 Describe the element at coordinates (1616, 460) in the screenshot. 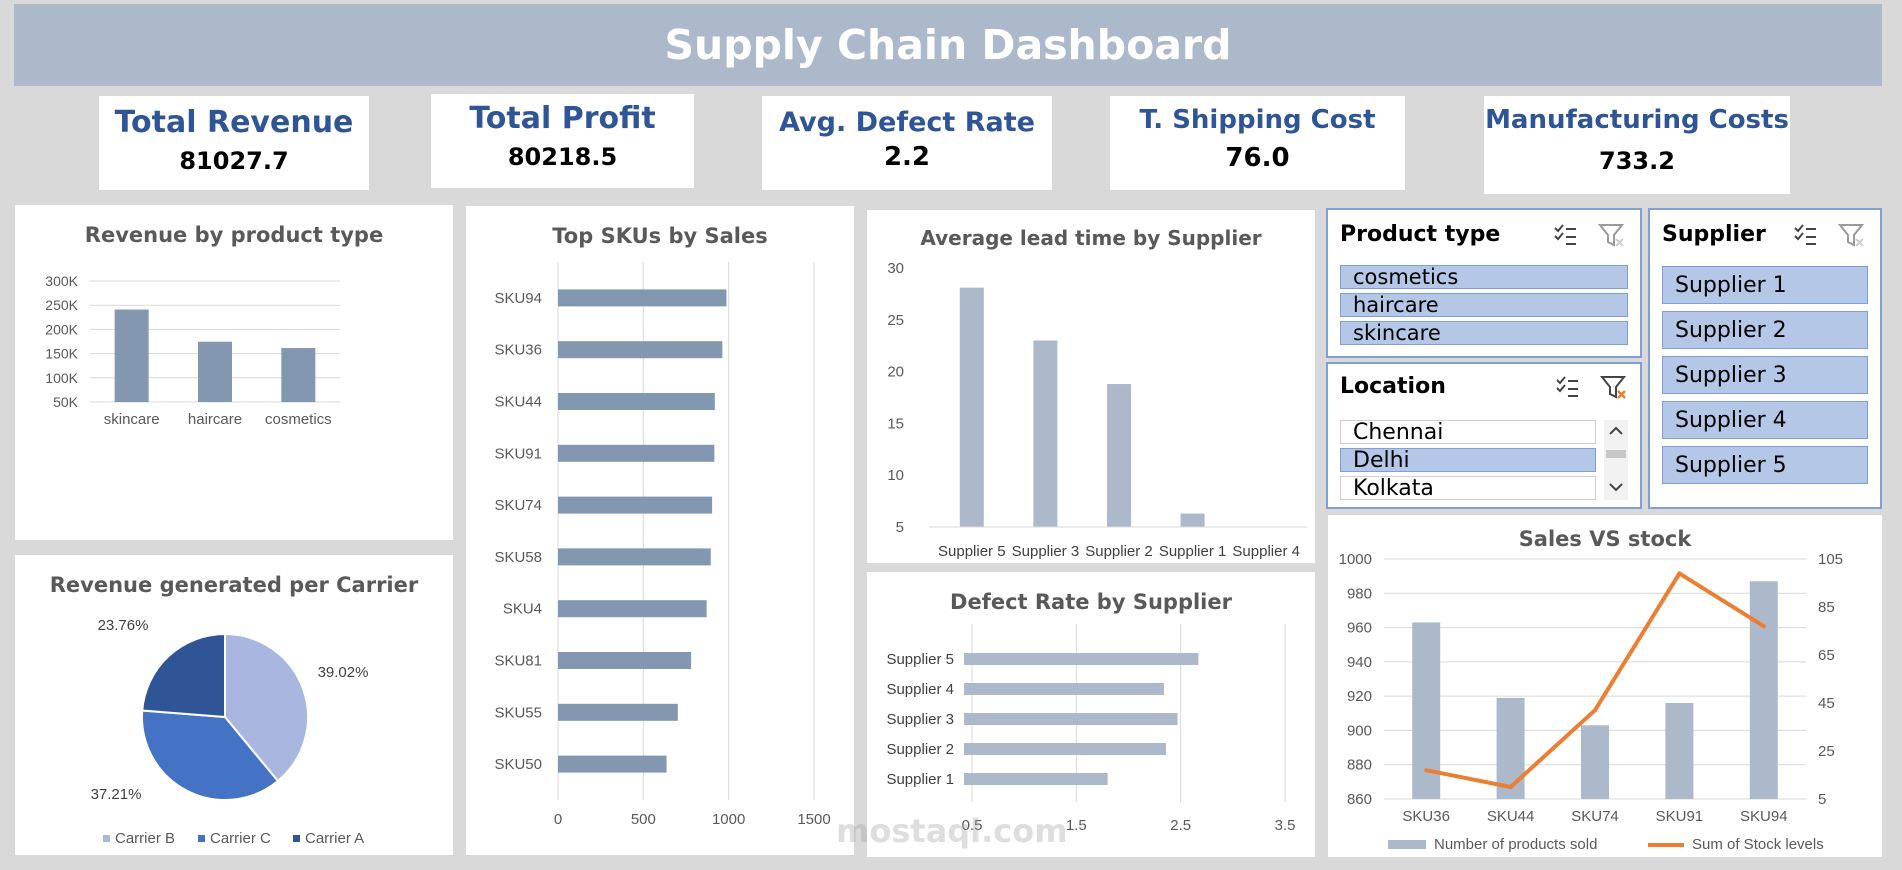

I see `slicer-scrollbar` at that location.